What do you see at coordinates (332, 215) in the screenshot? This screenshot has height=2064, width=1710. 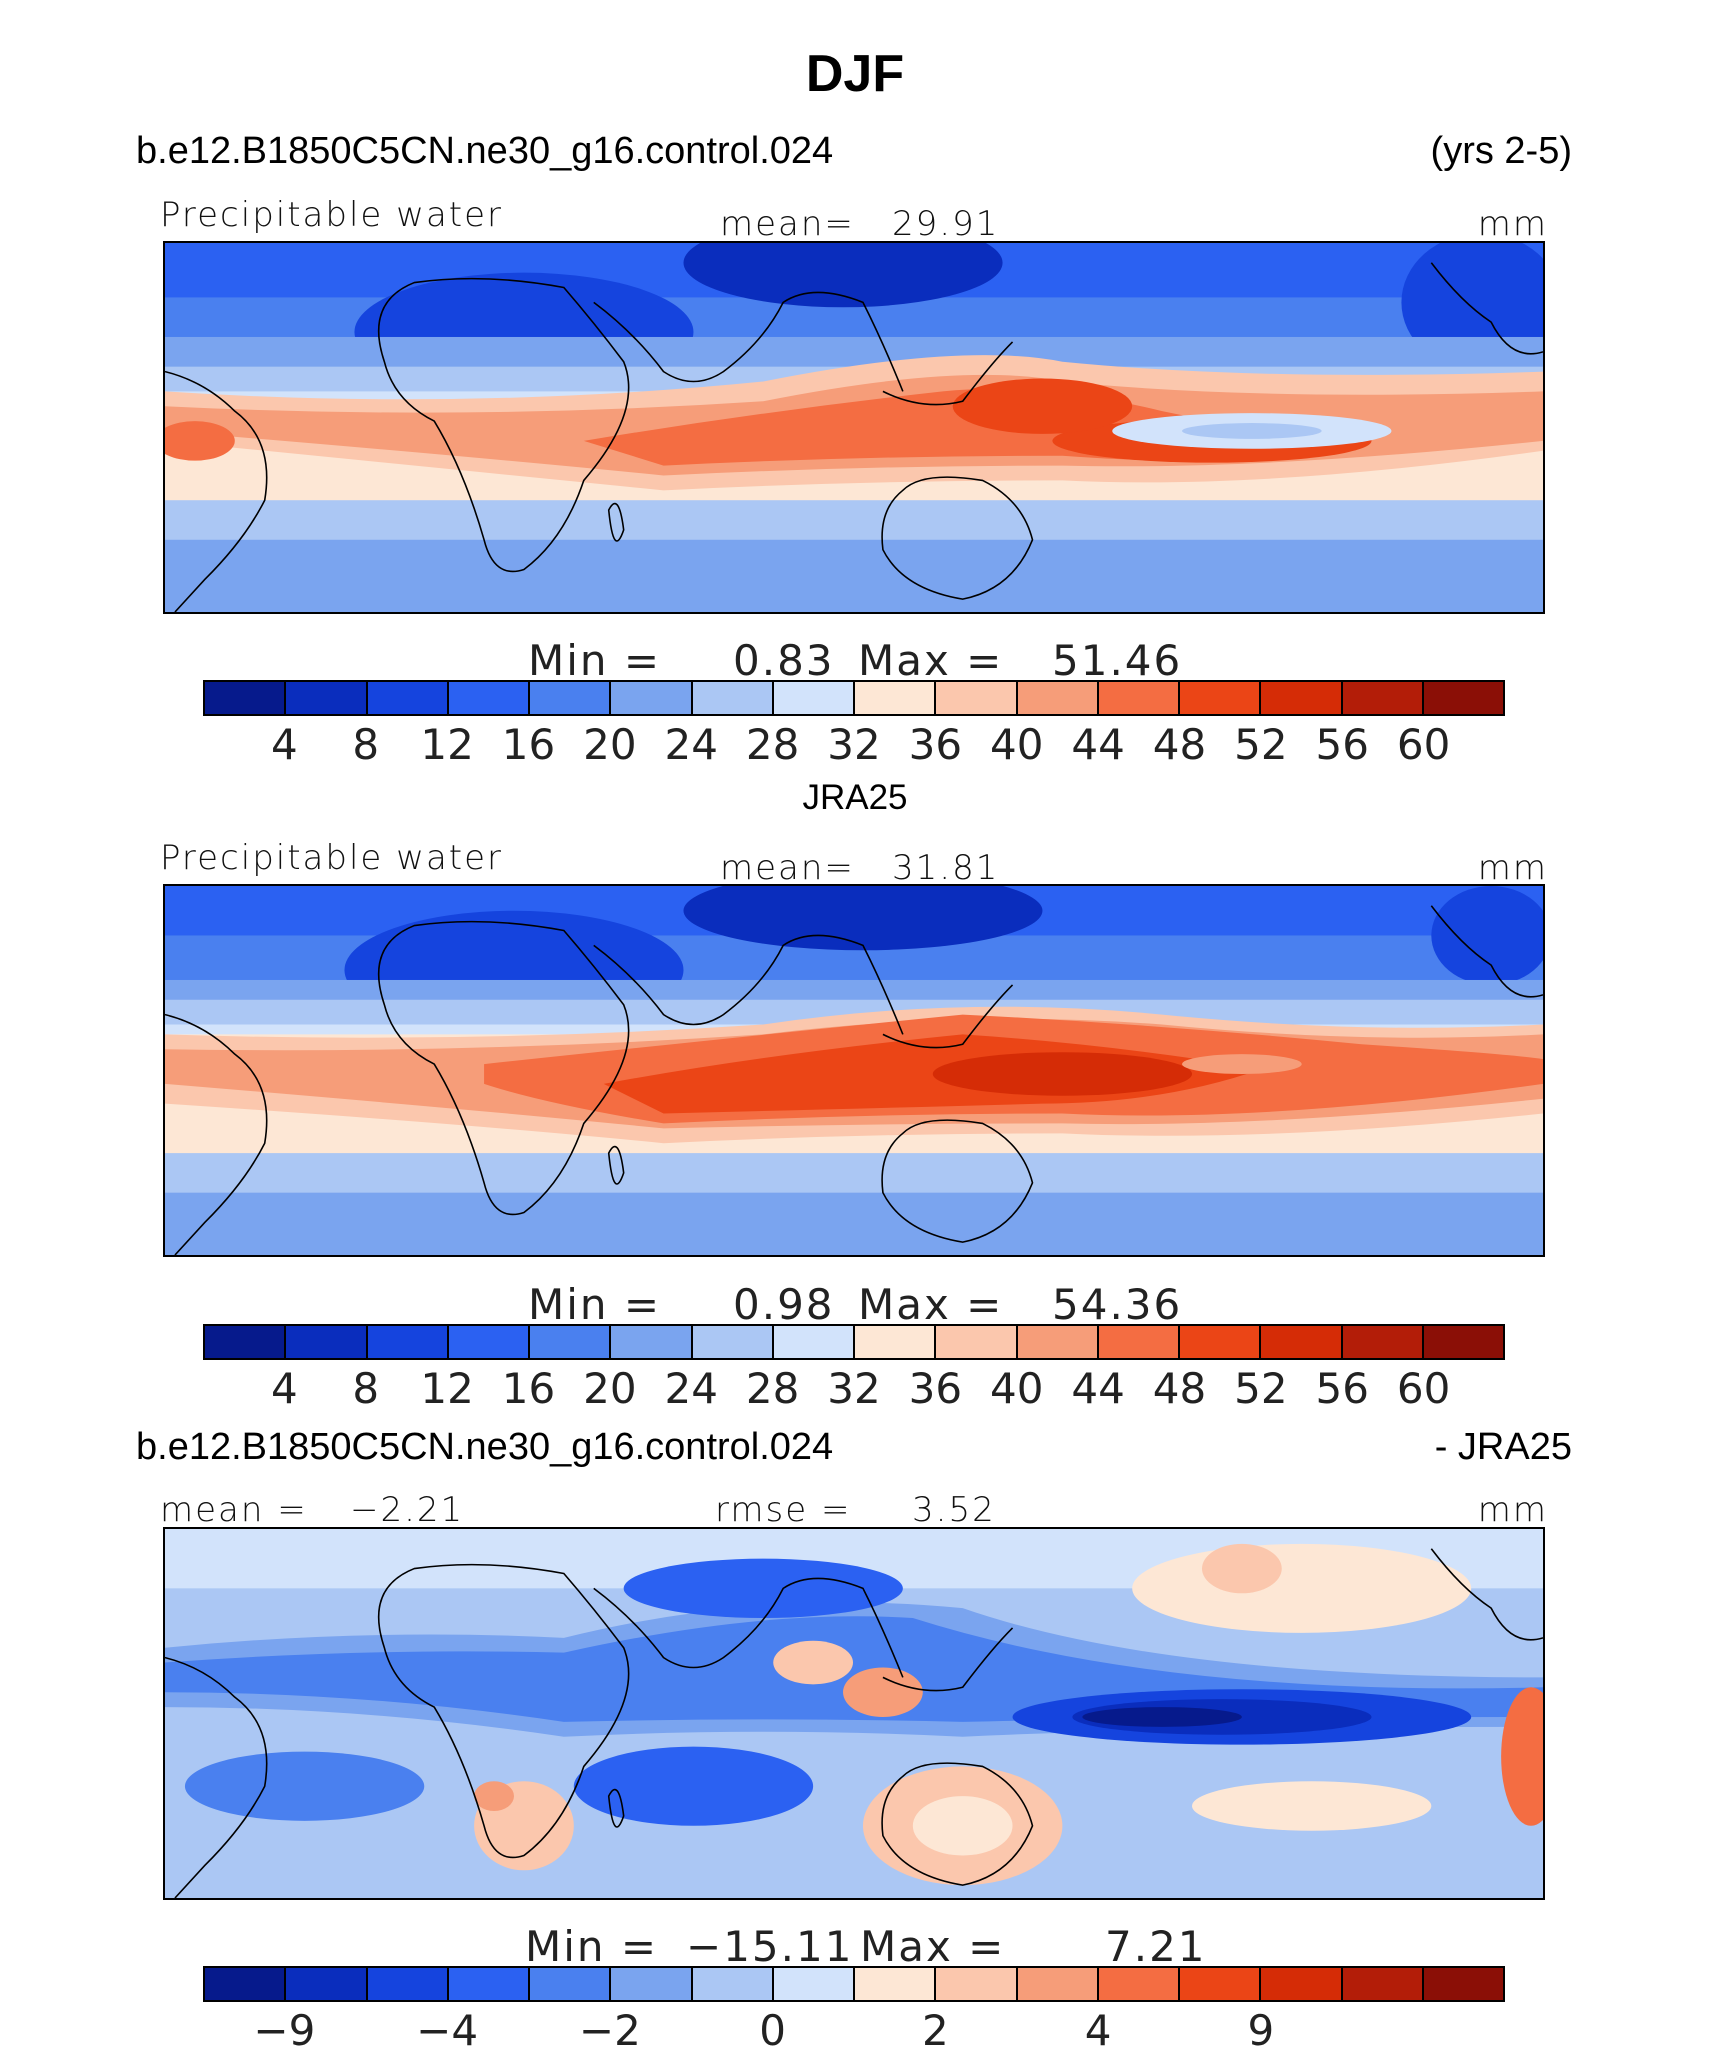 I see `panel1-variable: Precipitable water` at bounding box center [332, 215].